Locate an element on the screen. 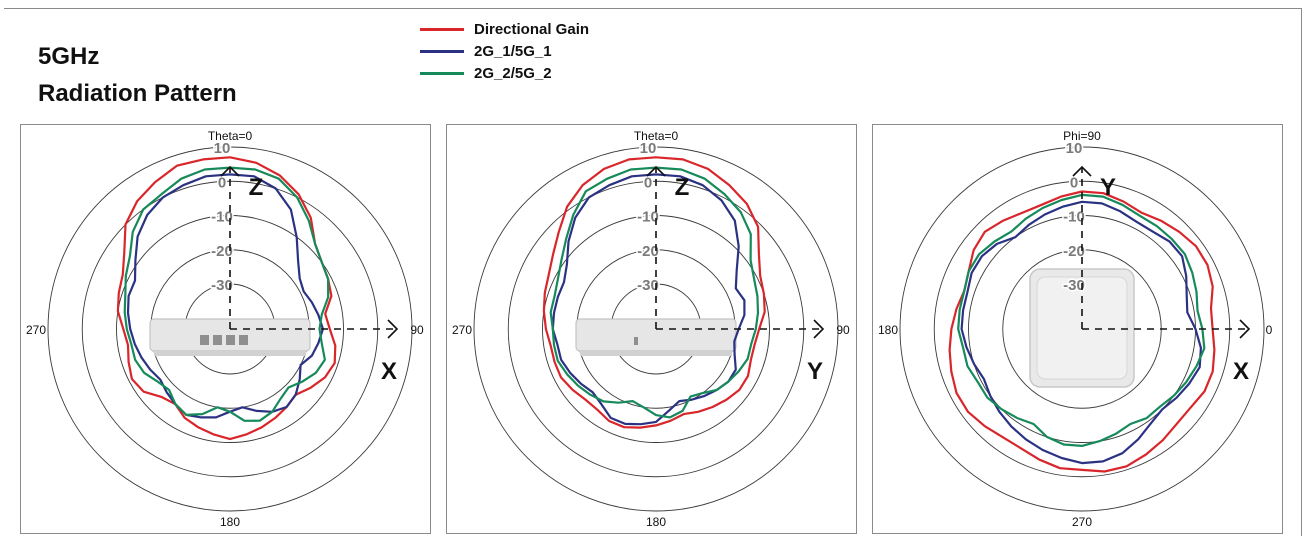 The width and height of the screenshot is (1306, 539). angle-label-left: 180 is located at coordinates (888, 330).